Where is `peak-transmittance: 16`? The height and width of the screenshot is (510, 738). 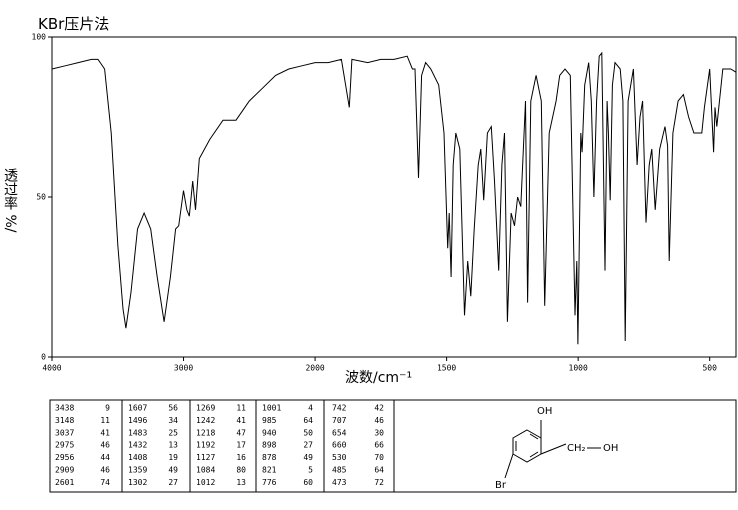
peak-transmittance: 16 is located at coordinates (241, 457).